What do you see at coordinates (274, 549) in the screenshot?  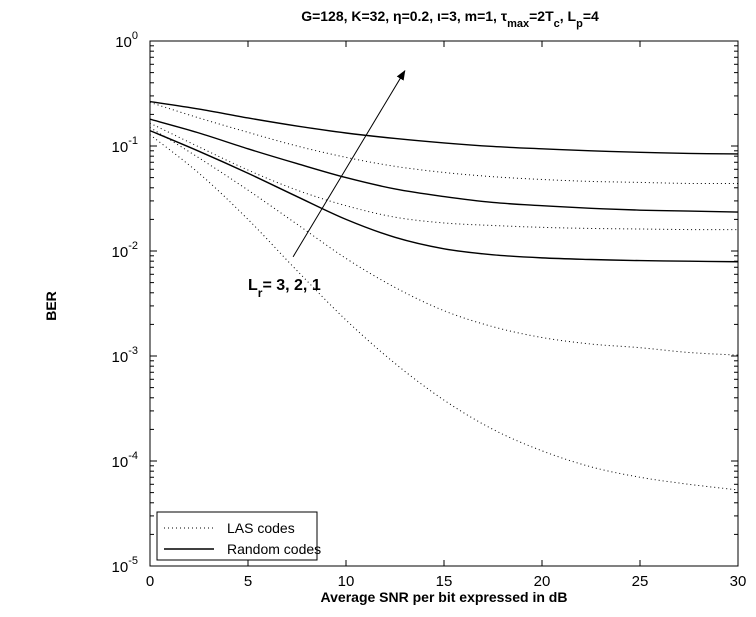 I see `legend-label-solid: Random codes` at bounding box center [274, 549].